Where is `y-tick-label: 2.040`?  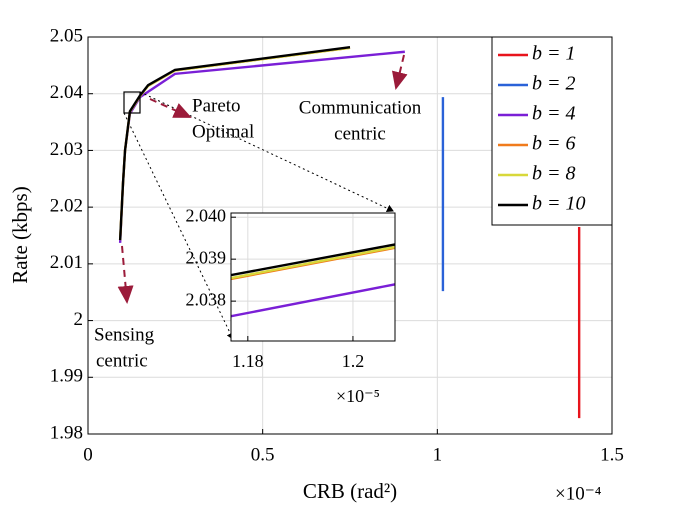 y-tick-label: 2.040 is located at coordinates (206, 215).